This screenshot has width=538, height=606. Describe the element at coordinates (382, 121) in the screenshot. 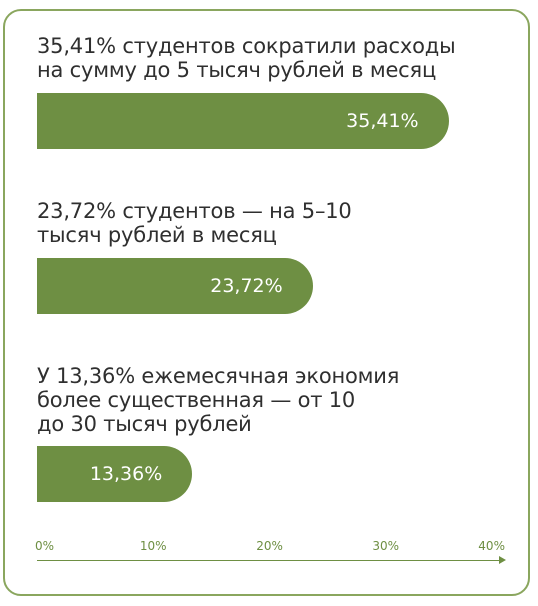

I see `bar-value-label-1: 35,41%` at that location.